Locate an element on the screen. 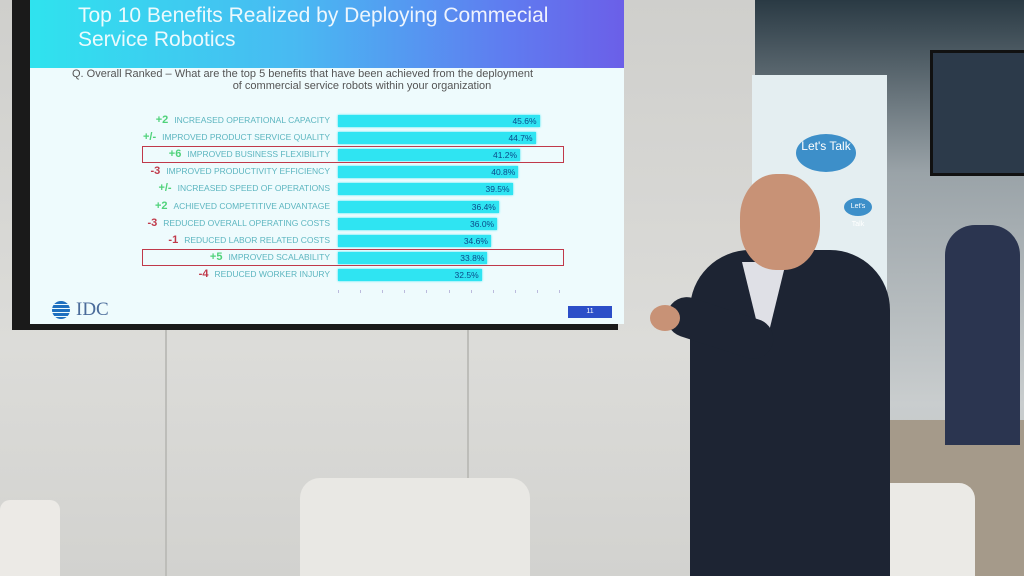  rank-change: +6 is located at coordinates (175, 154).